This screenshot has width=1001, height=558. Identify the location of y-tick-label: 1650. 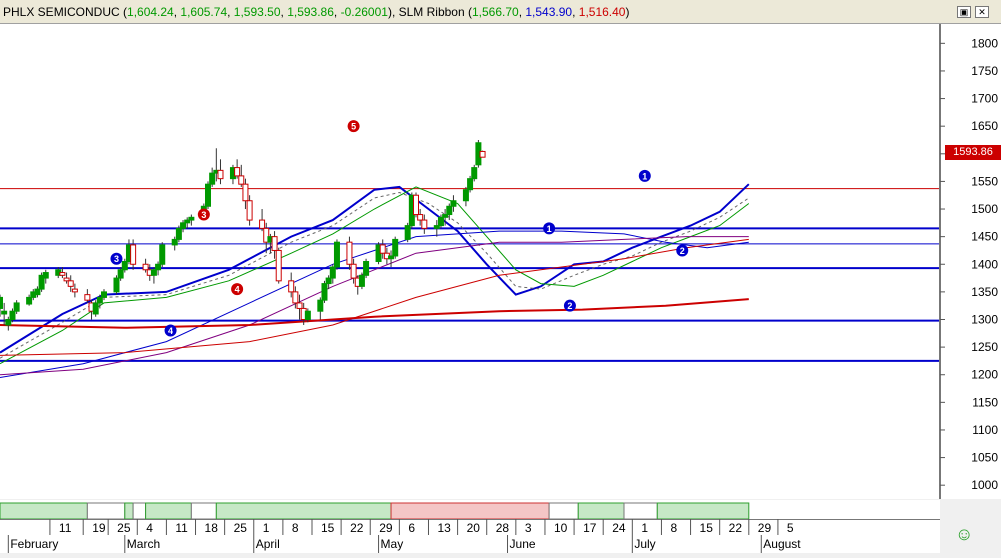
(984, 126).